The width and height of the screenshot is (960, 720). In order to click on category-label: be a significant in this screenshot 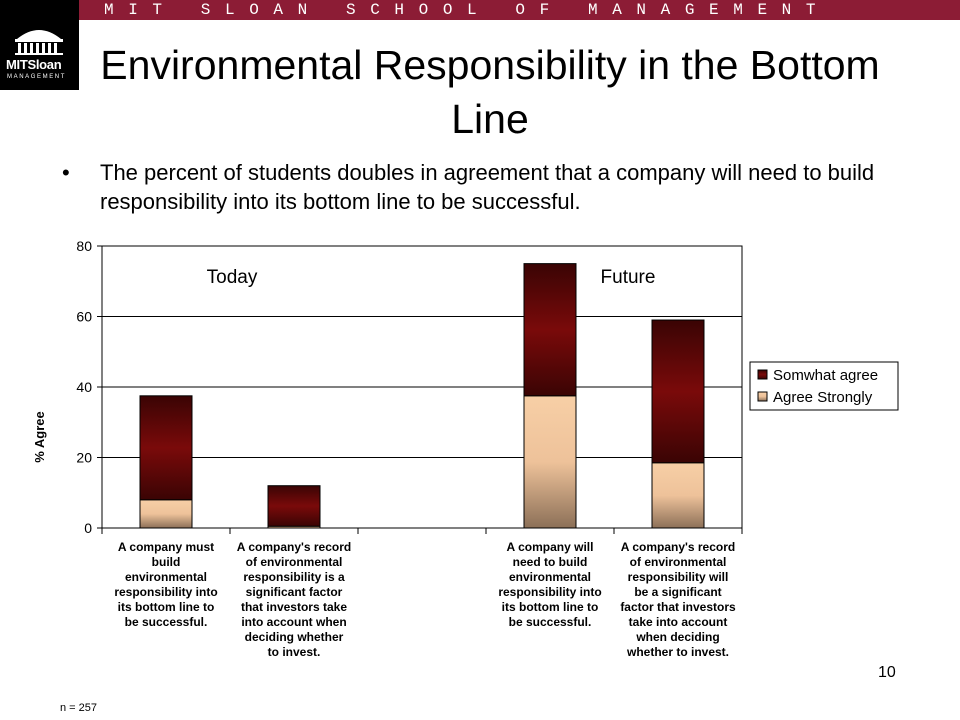, I will do `click(677, 592)`.